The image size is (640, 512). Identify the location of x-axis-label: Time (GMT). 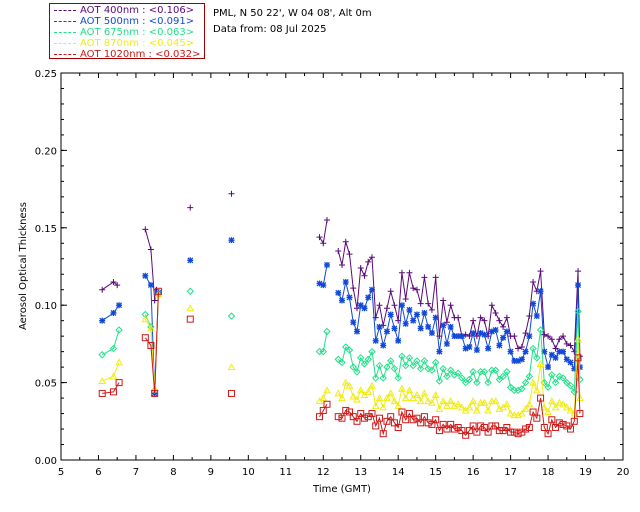
(341, 489).